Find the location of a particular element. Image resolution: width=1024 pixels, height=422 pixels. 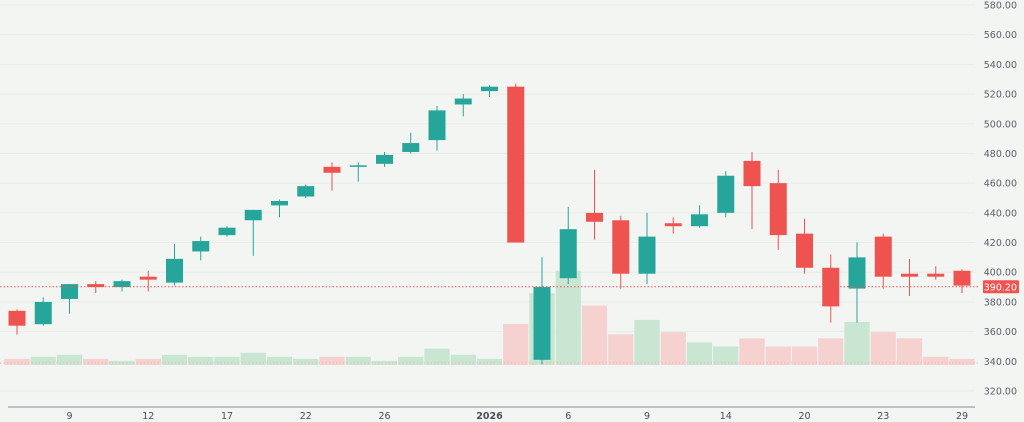

time-tick-label: 20 is located at coordinates (804, 416).